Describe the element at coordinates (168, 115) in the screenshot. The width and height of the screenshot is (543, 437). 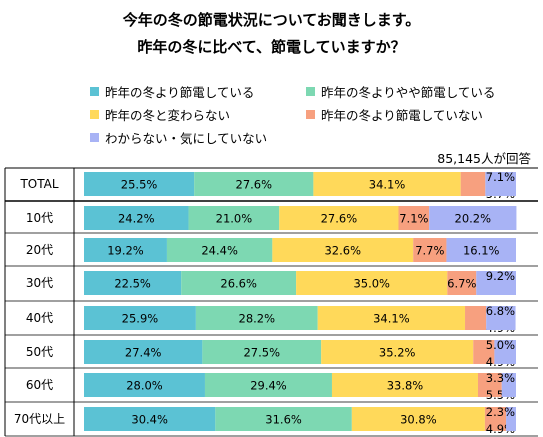
I see `legend-label: 昨年の冬と変わらない` at that location.